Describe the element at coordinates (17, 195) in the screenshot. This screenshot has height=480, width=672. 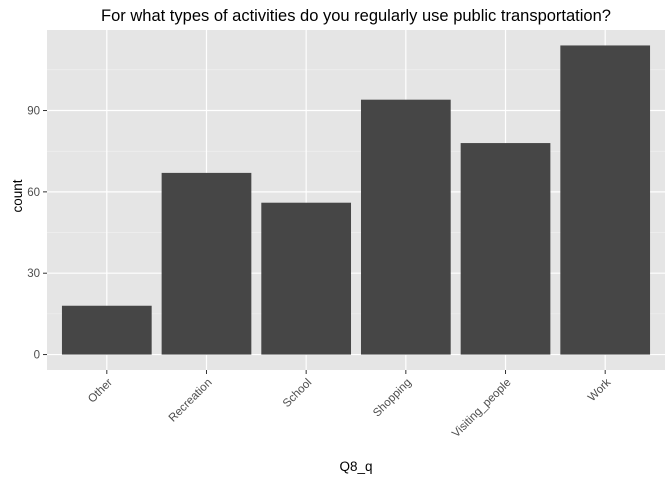
I see `y-axis-title: count` at that location.